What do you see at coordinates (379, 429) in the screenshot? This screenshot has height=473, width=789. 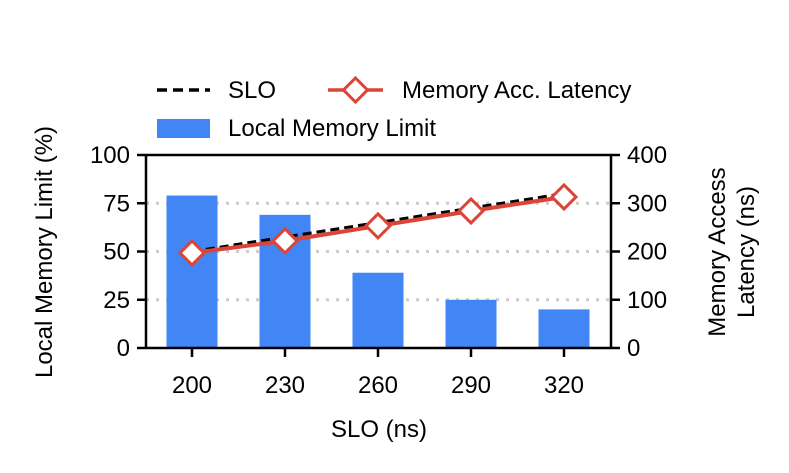 I see `x-axis-label: SLO (ns)` at bounding box center [379, 429].